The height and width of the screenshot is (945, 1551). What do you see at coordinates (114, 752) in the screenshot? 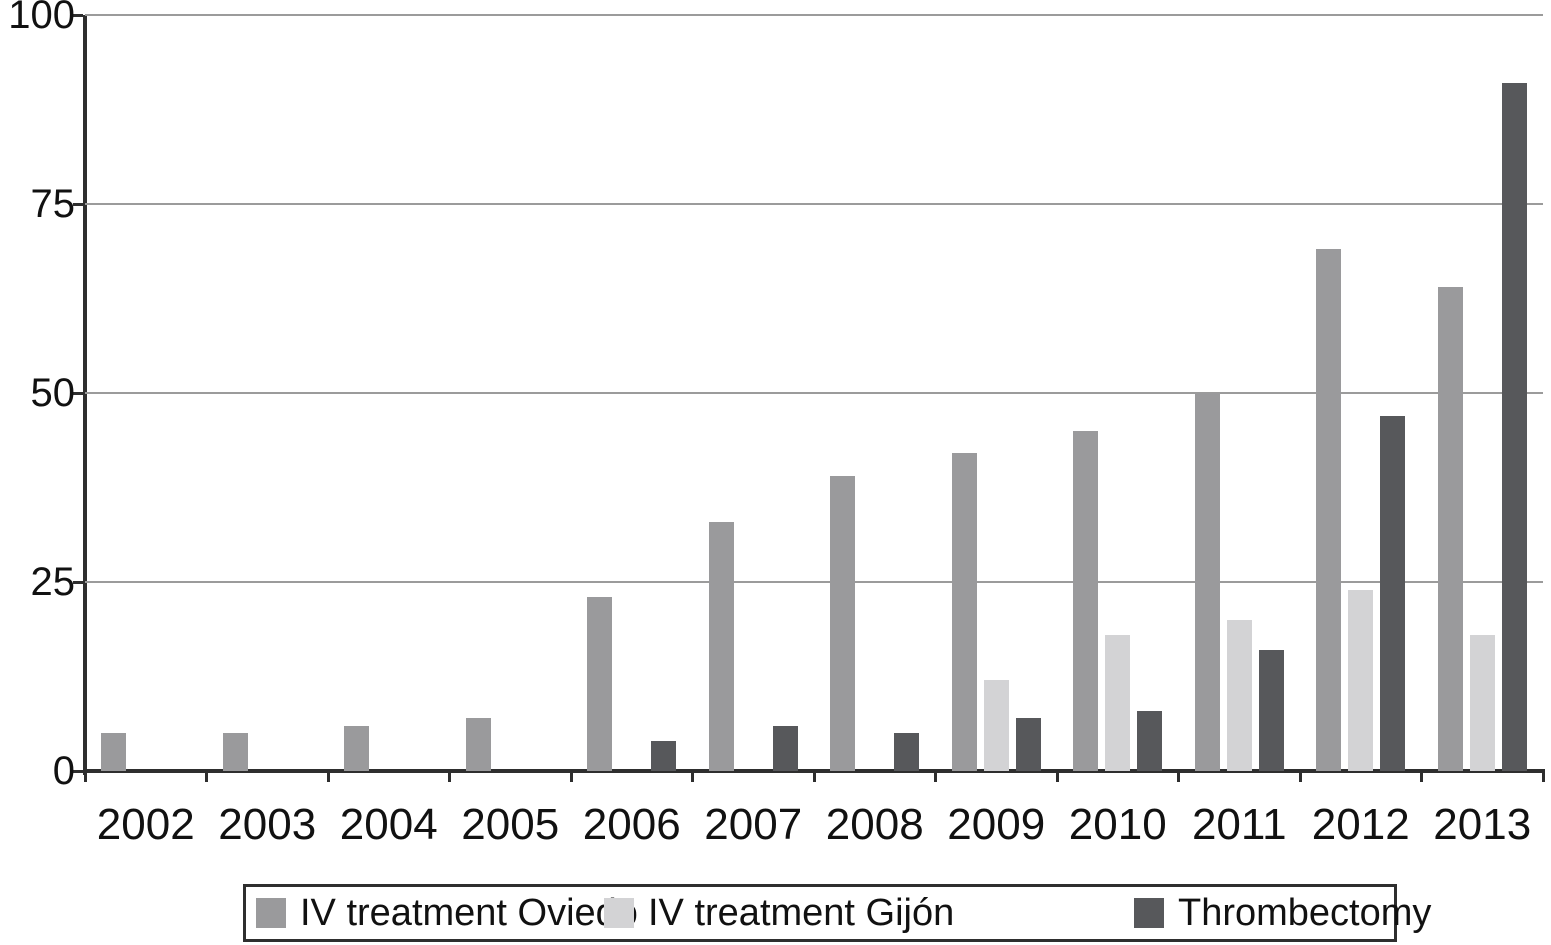
I see `bar-iv-oviedo-2002` at bounding box center [114, 752].